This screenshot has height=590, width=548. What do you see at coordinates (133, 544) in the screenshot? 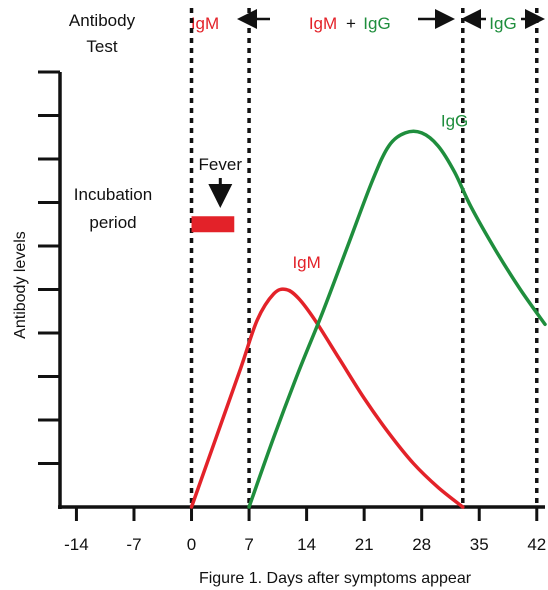
I see `x-tick-label: -7` at bounding box center [133, 544].